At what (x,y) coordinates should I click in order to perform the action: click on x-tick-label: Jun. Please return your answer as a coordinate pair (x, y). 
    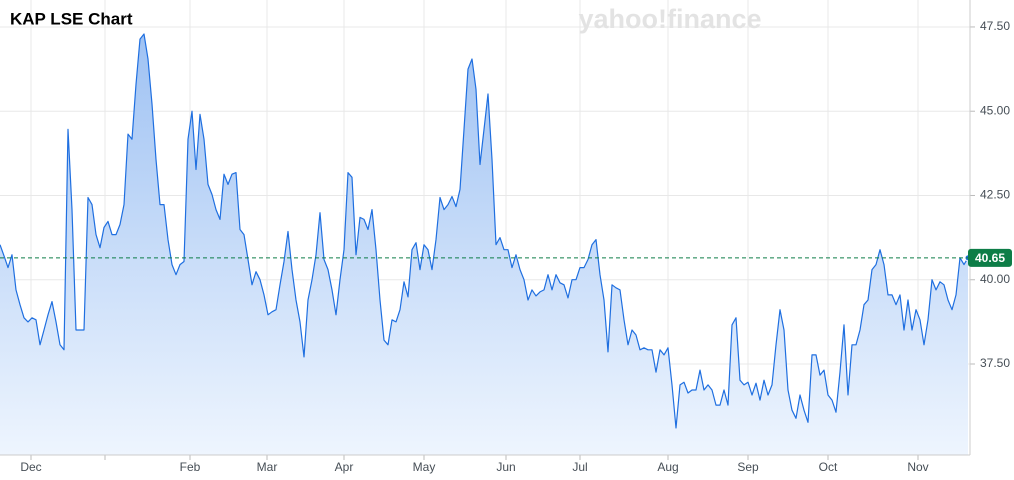
    Looking at the image, I should click on (505, 467).